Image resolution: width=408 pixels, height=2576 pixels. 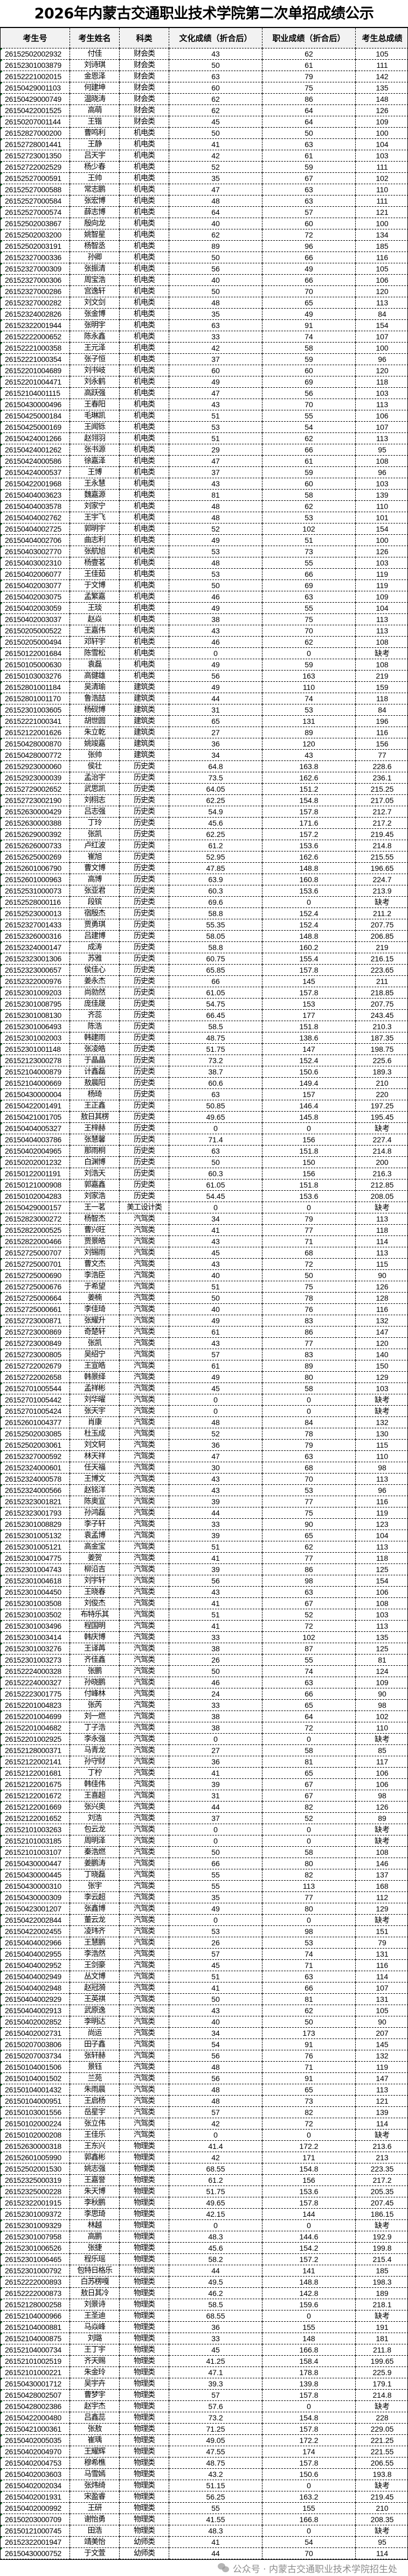 I want to click on exam-id-cell: 26152221000358, so click(x=35, y=348).